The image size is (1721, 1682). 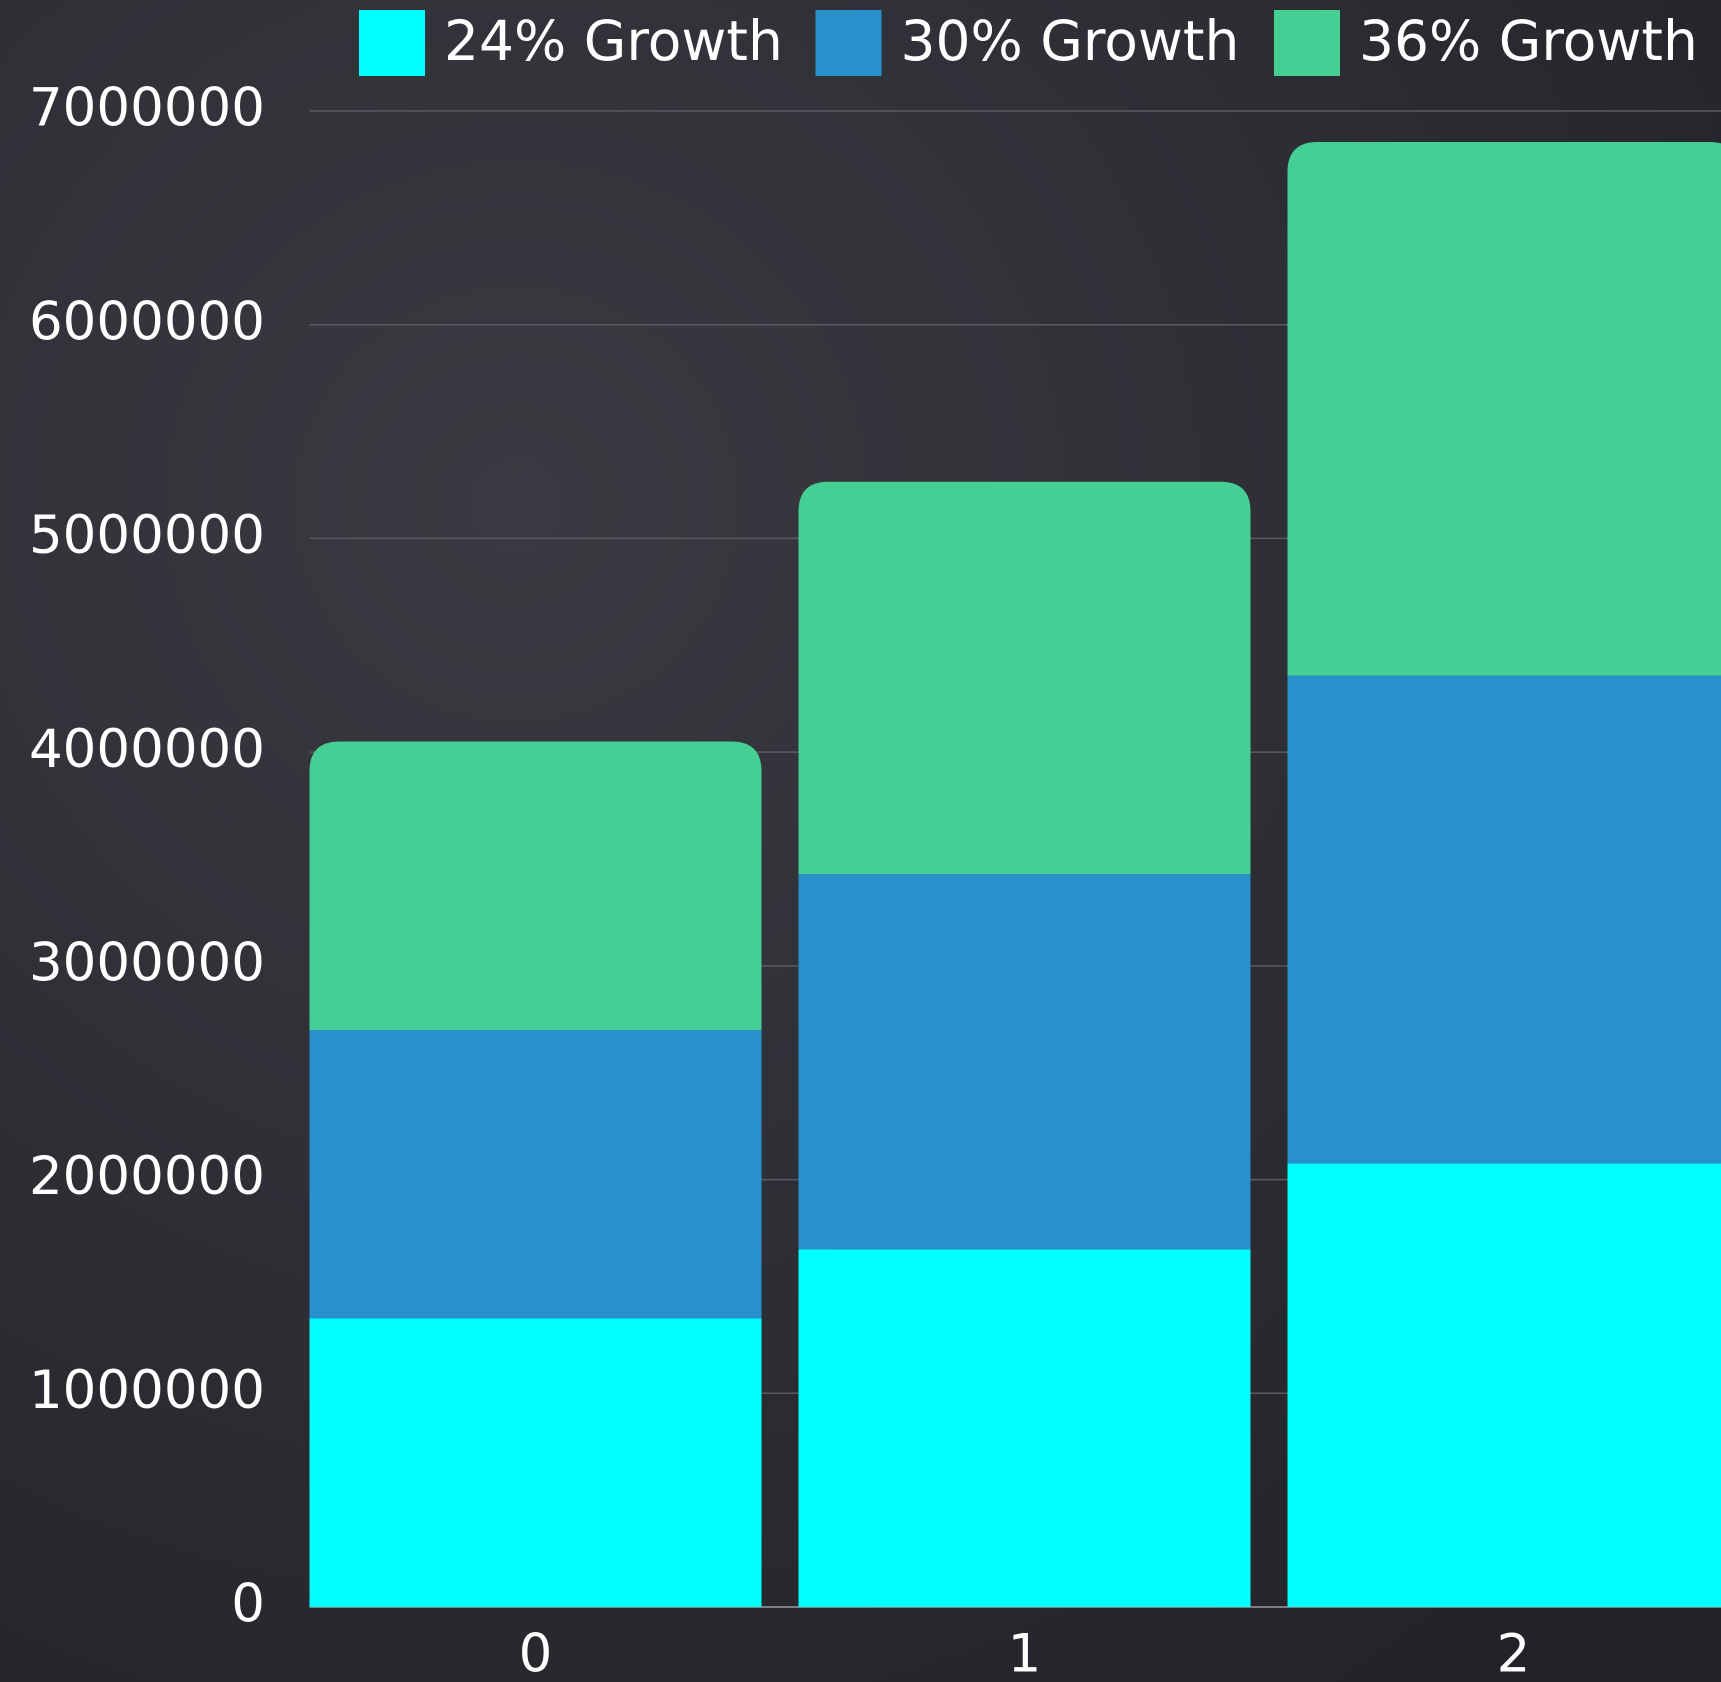 What do you see at coordinates (147, 962) in the screenshot?
I see `y-tick-label: 3000000` at bounding box center [147, 962].